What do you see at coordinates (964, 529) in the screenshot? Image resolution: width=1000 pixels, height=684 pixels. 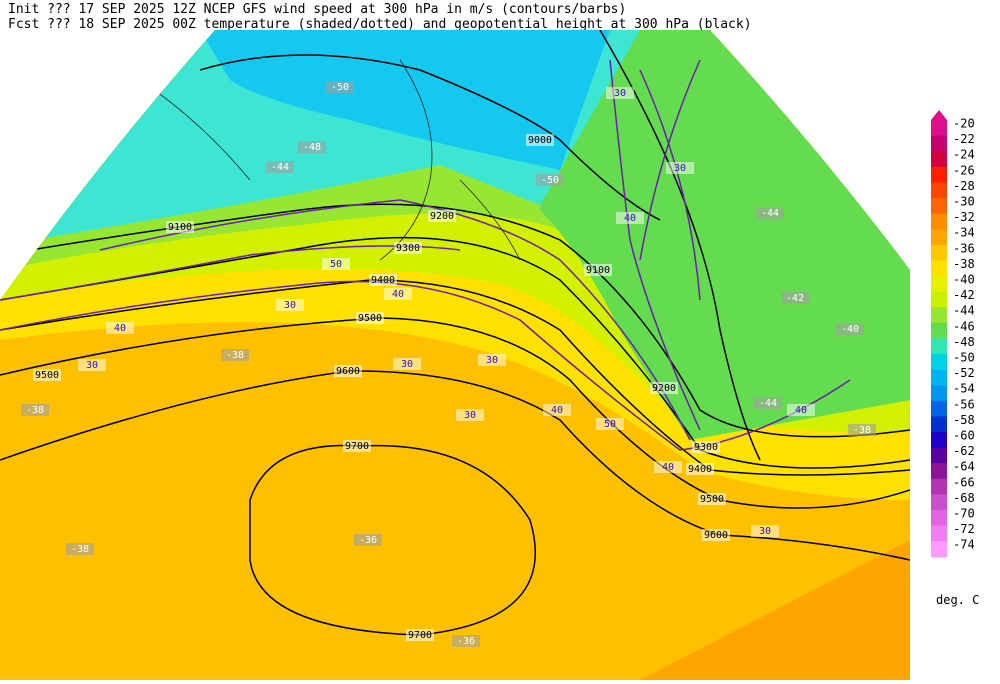 I see `colorbar-label: -72` at bounding box center [964, 529].